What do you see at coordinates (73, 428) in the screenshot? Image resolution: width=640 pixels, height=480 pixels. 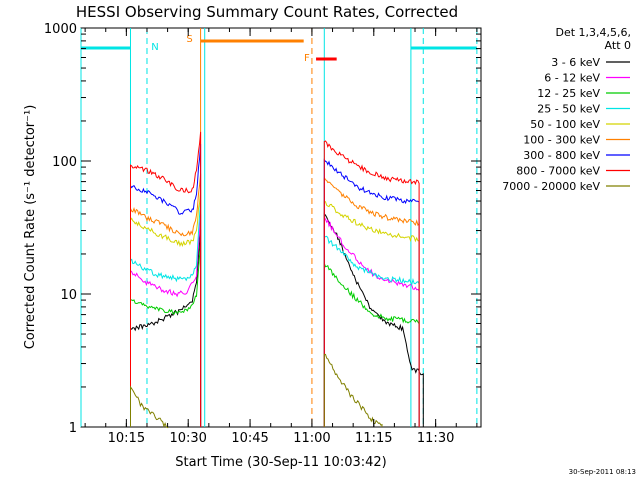 I see `y-tick-label-0: 1` at bounding box center [73, 428].